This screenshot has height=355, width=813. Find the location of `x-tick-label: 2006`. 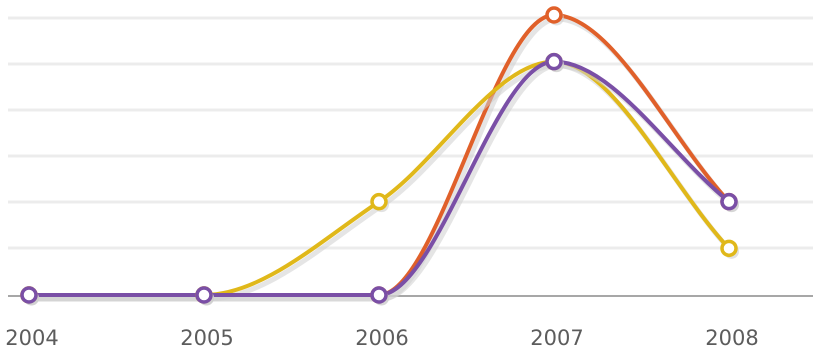

x-tick-label: 2006 is located at coordinates (381, 338).